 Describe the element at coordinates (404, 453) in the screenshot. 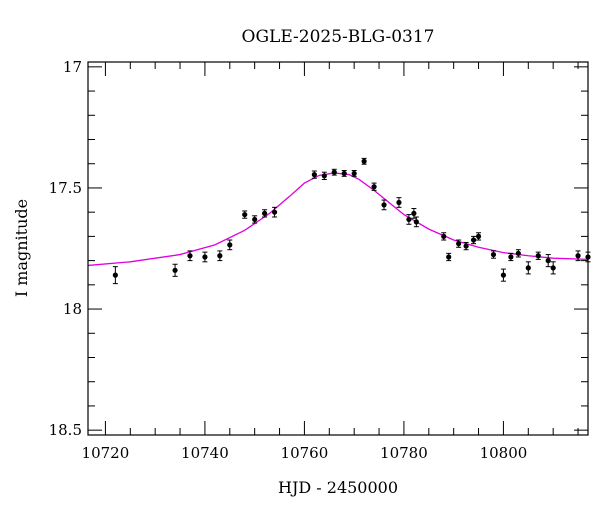

I see `x-tick-label: 10780` at that location.